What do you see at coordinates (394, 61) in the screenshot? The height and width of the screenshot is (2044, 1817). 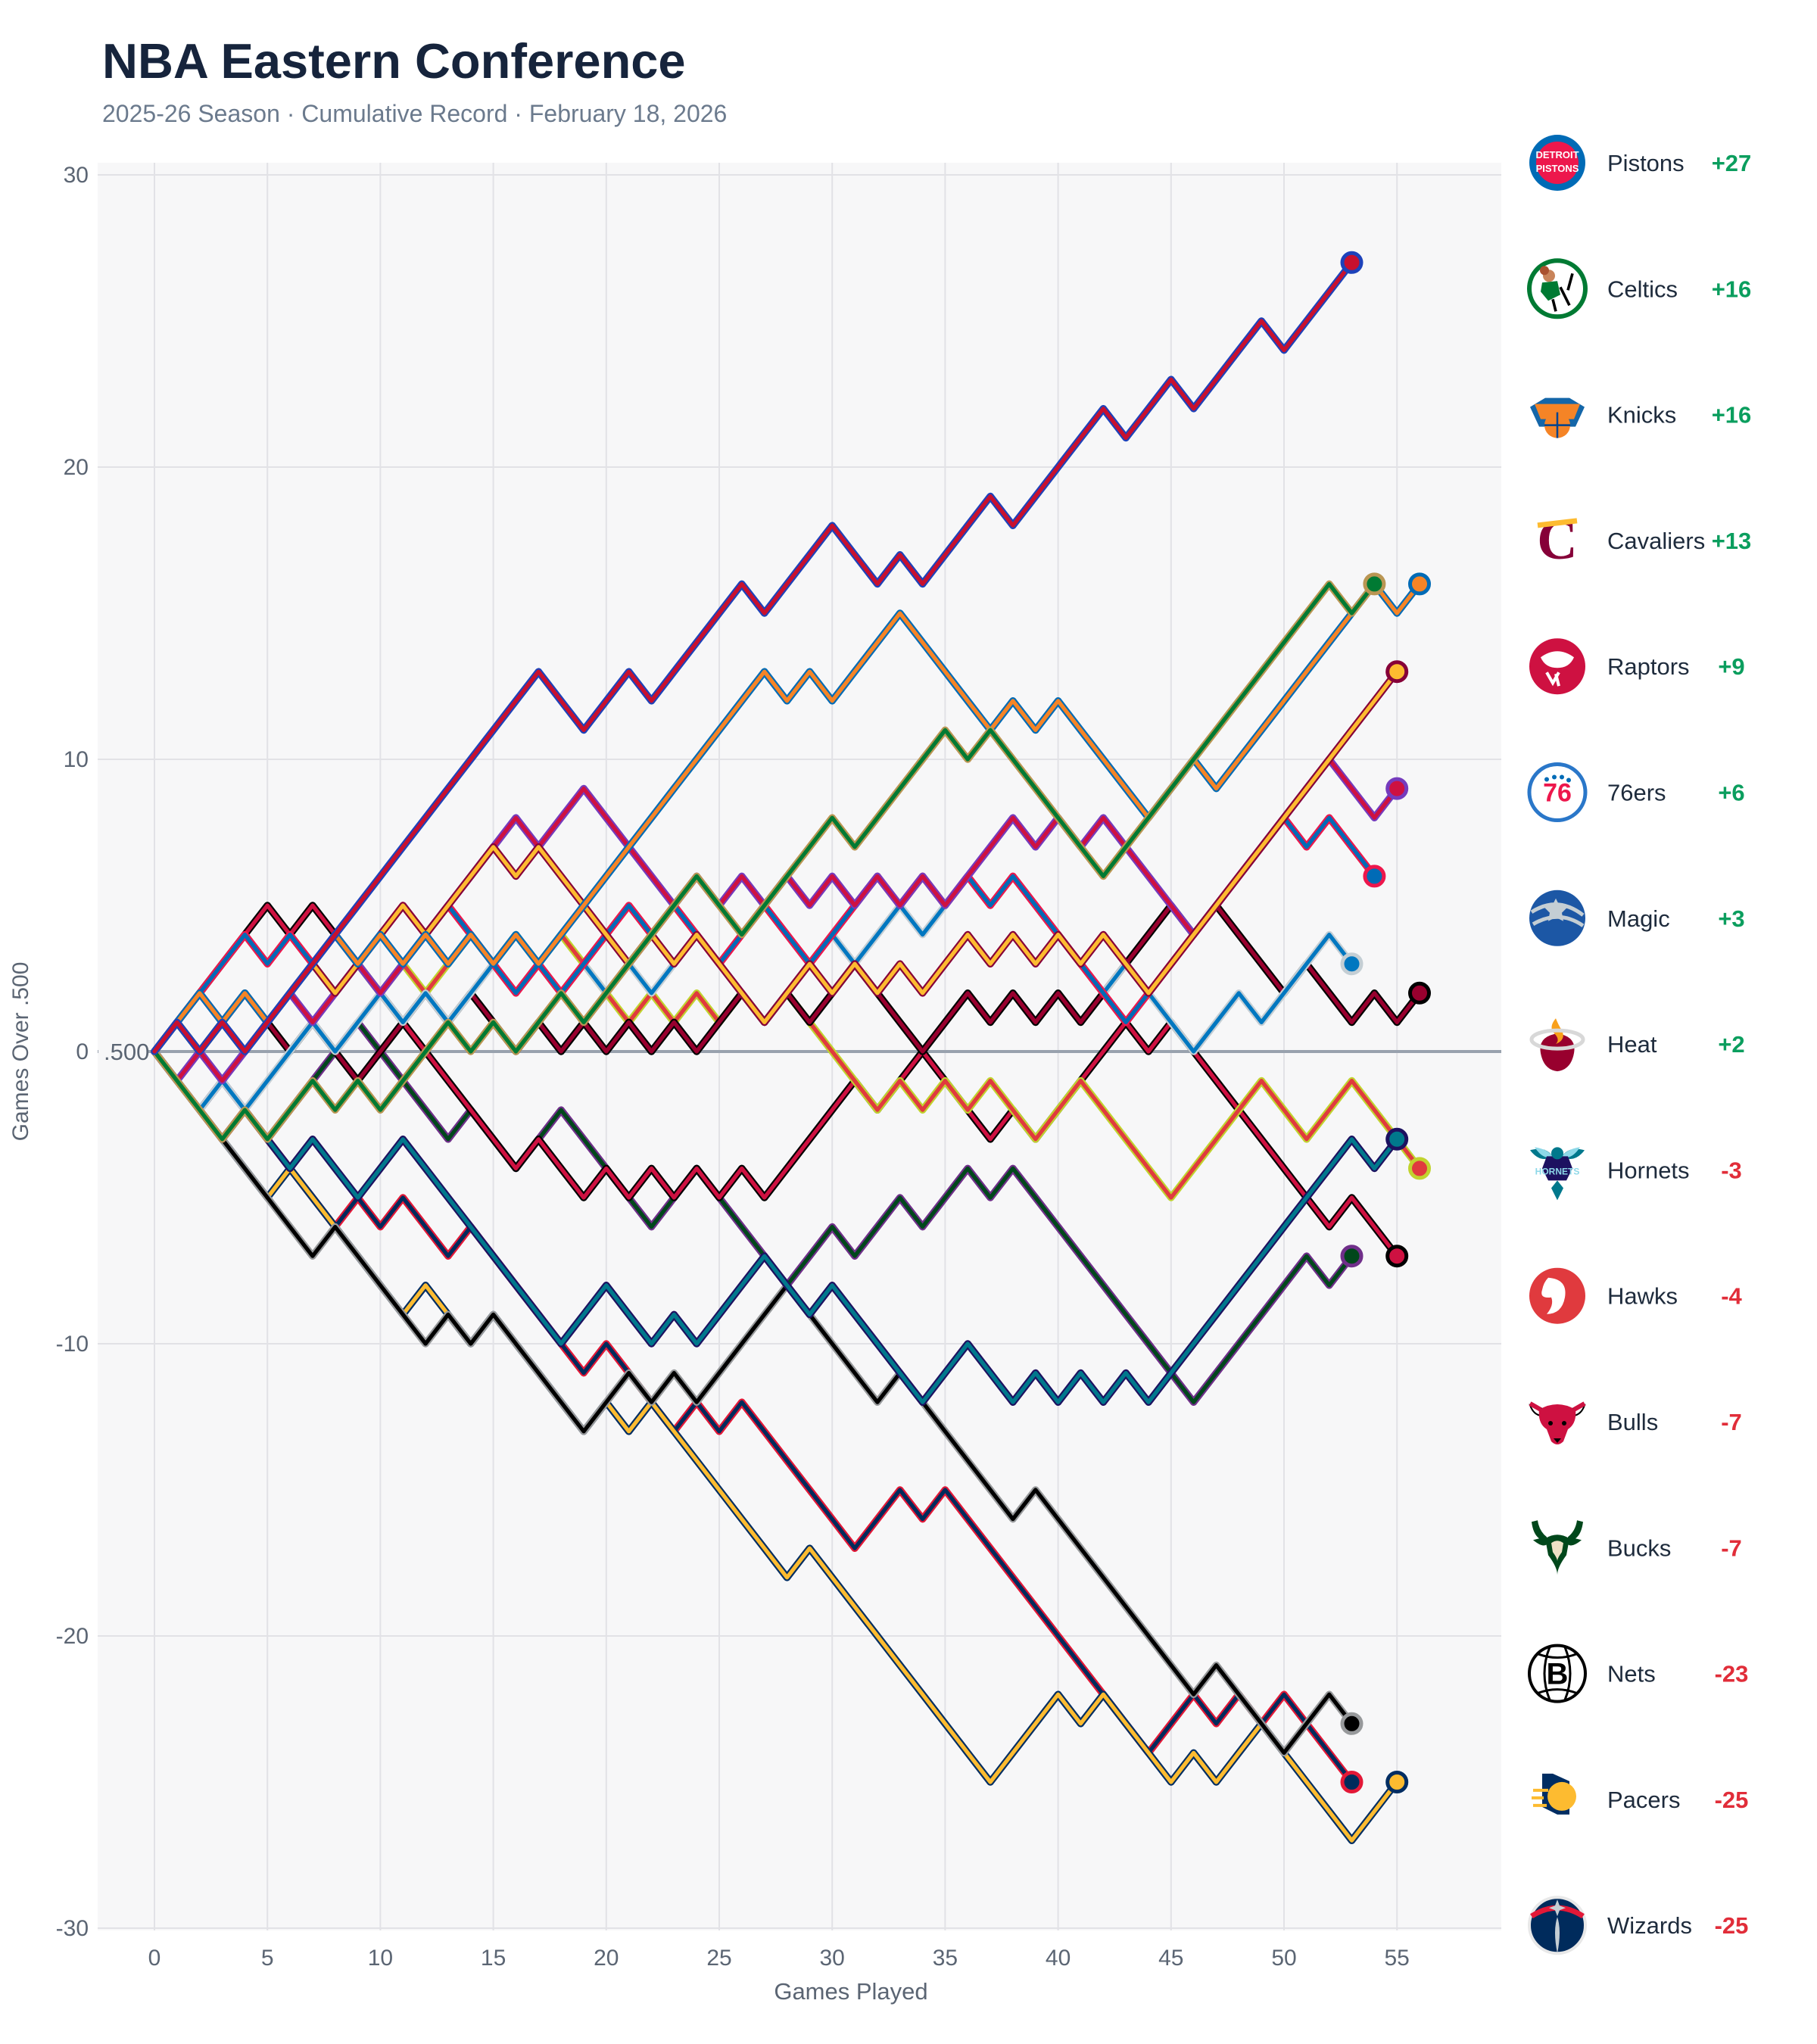 I see `svg-text: NBA Eastern Conference` at bounding box center [394, 61].